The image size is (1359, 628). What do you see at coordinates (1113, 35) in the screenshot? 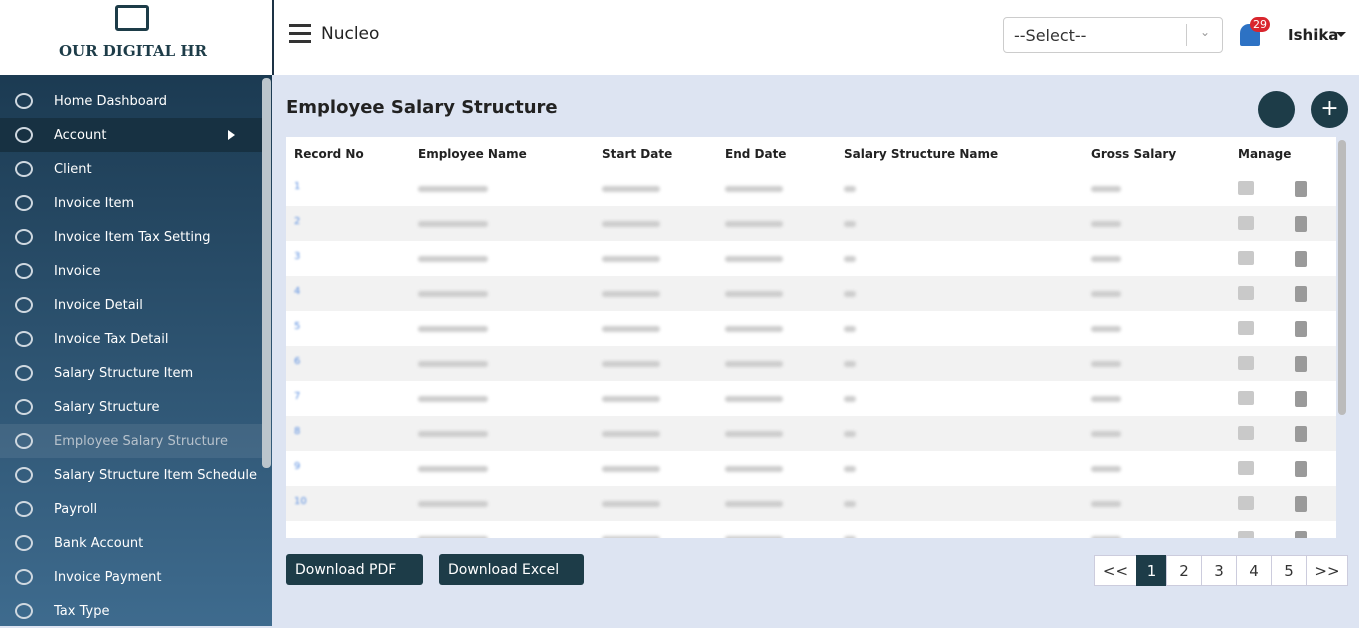
I see `select: --Select-- ⌄` at bounding box center [1113, 35].